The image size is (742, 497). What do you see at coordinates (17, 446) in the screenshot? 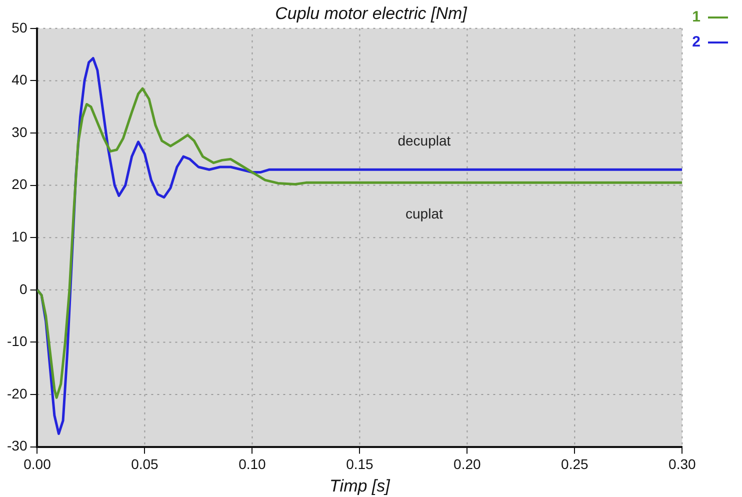
I see `y-tick-label: -30` at bounding box center [17, 446].